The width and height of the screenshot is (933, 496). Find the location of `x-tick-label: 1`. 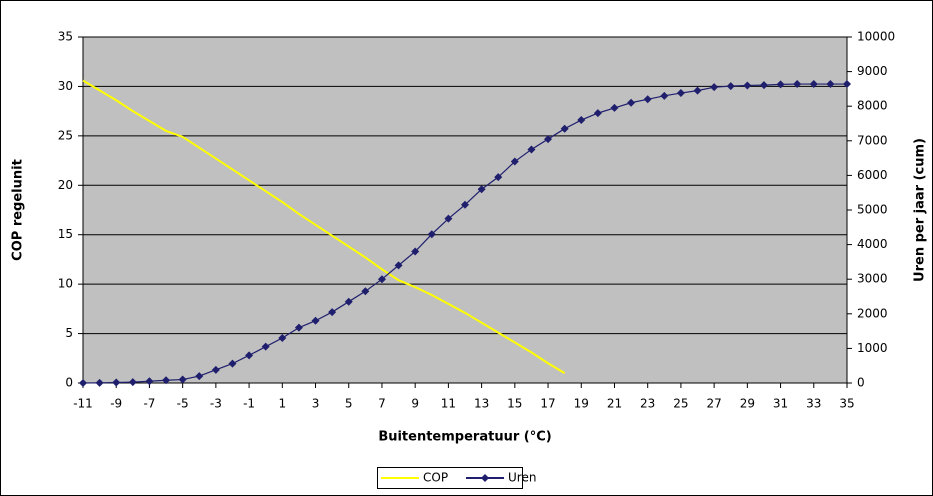

x-tick-label: 1 is located at coordinates (282, 404).